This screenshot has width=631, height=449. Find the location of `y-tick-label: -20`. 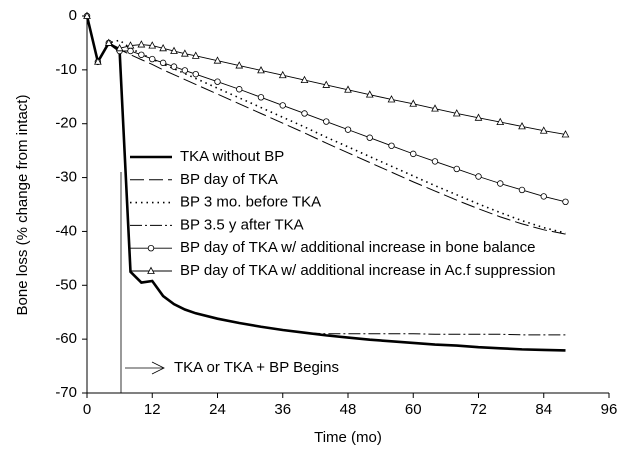

y-tick-label: -20 is located at coordinates (66, 123).